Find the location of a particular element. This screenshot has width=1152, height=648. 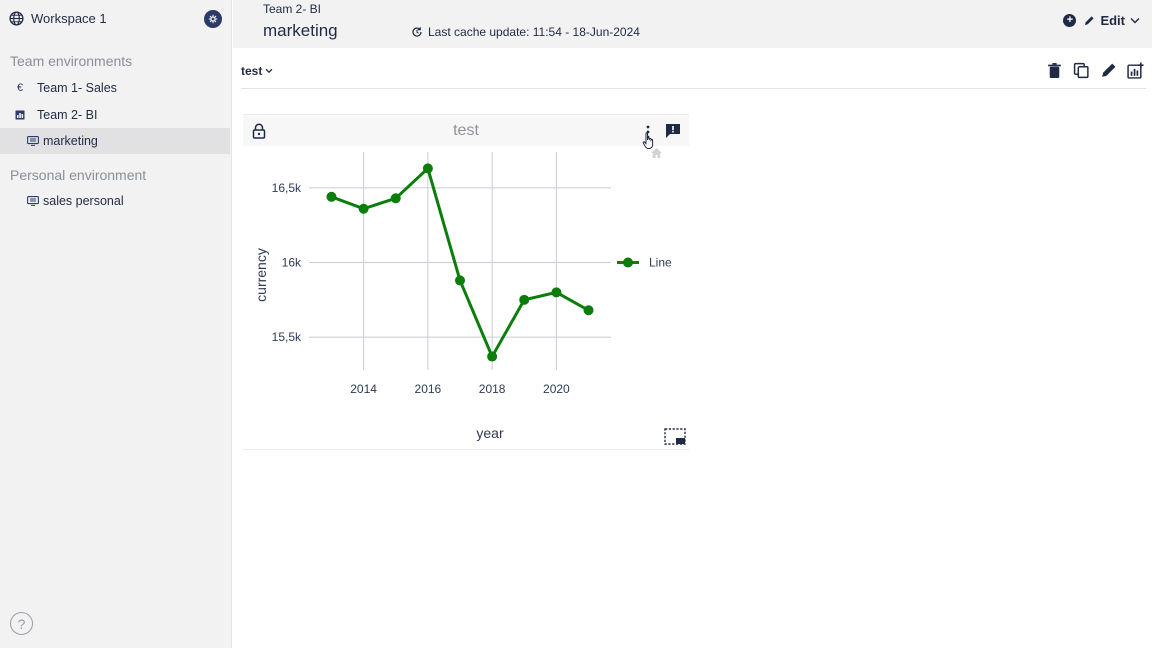

sidebar-item-sales-personal: sales personal is located at coordinates (115, 201).